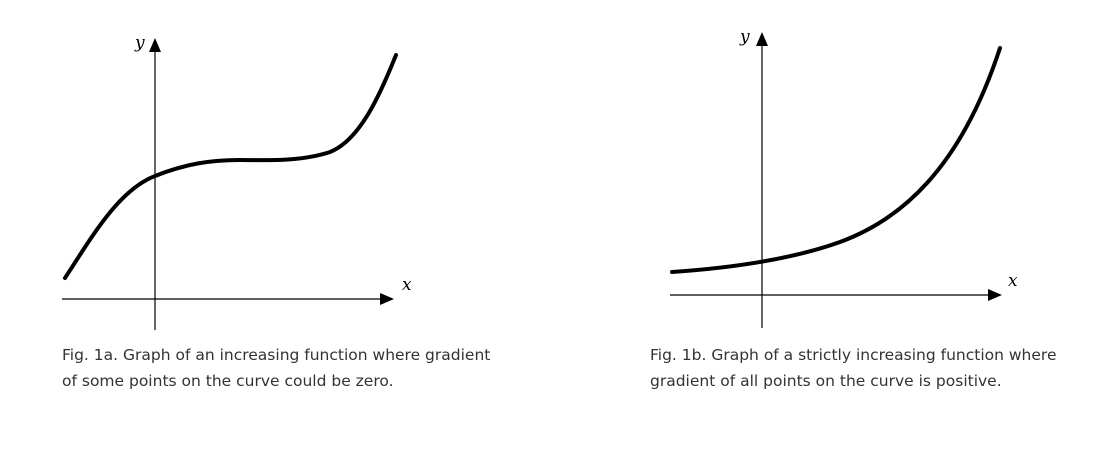  I want to click on strictly-increasing-function-curve, so click(836, 160).